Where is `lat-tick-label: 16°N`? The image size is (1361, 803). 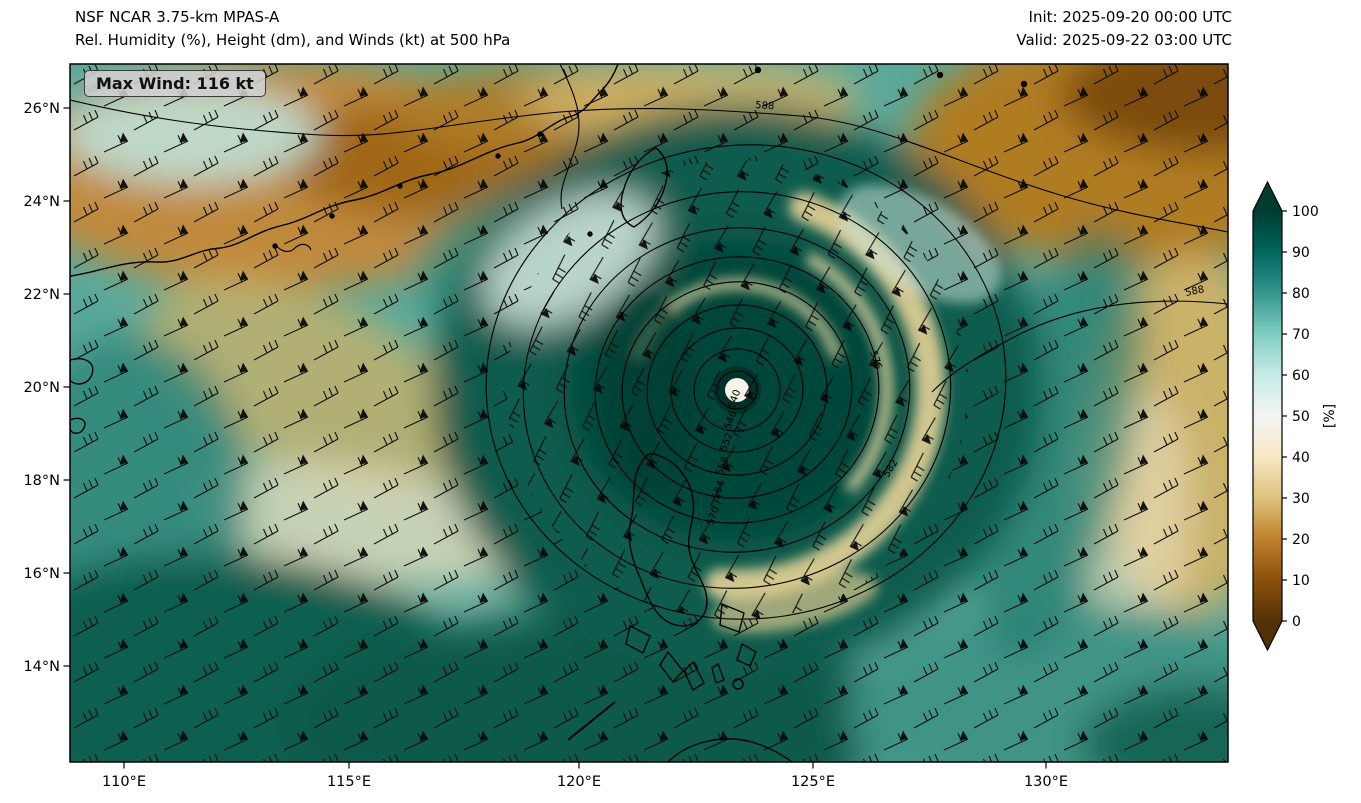
lat-tick-label: 16°N is located at coordinates (41, 574).